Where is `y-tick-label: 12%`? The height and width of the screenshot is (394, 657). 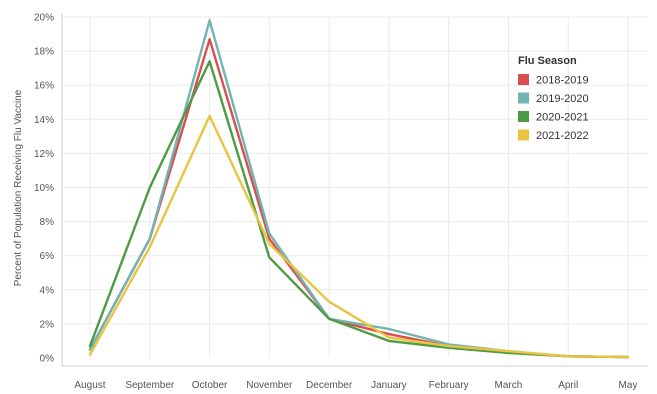
y-tick-label: 12% is located at coordinates (44, 154).